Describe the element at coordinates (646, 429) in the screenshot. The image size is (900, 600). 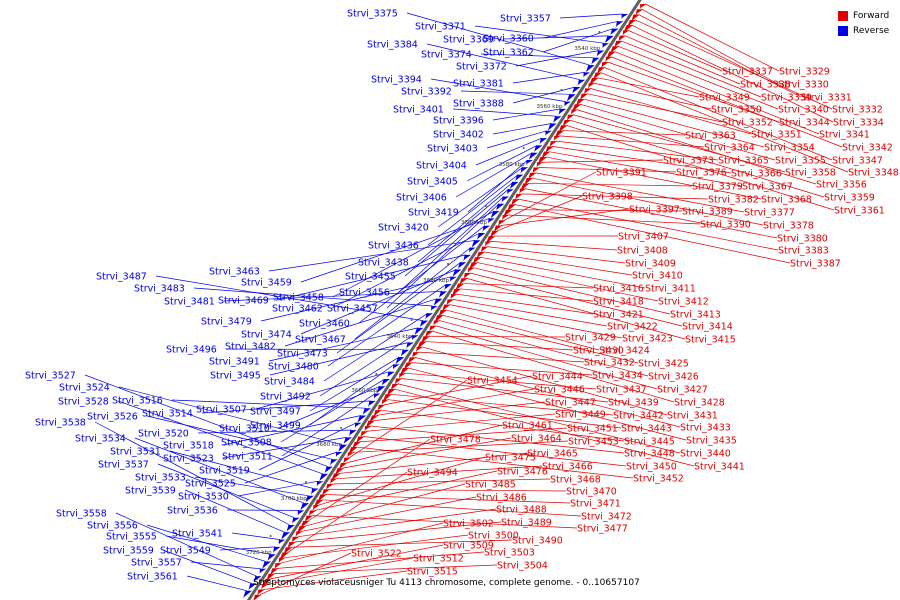
I see `forward-gene-label: Strvi_3443` at that location.